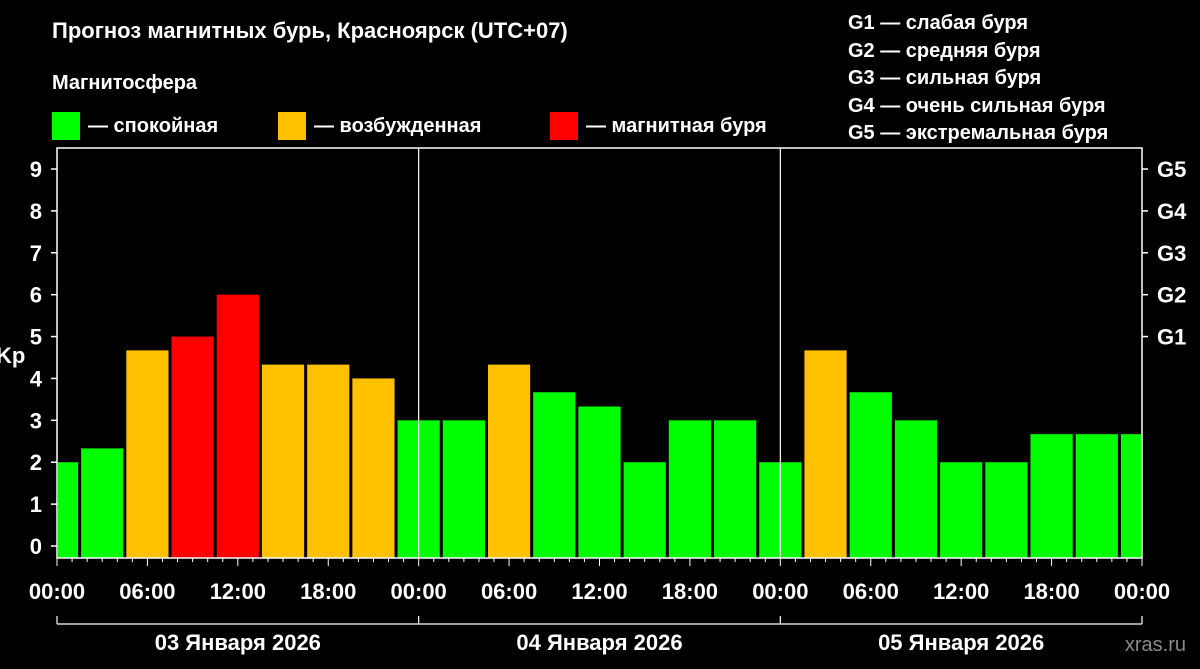  I want to click on y-tick-label: 1, so click(36, 504).